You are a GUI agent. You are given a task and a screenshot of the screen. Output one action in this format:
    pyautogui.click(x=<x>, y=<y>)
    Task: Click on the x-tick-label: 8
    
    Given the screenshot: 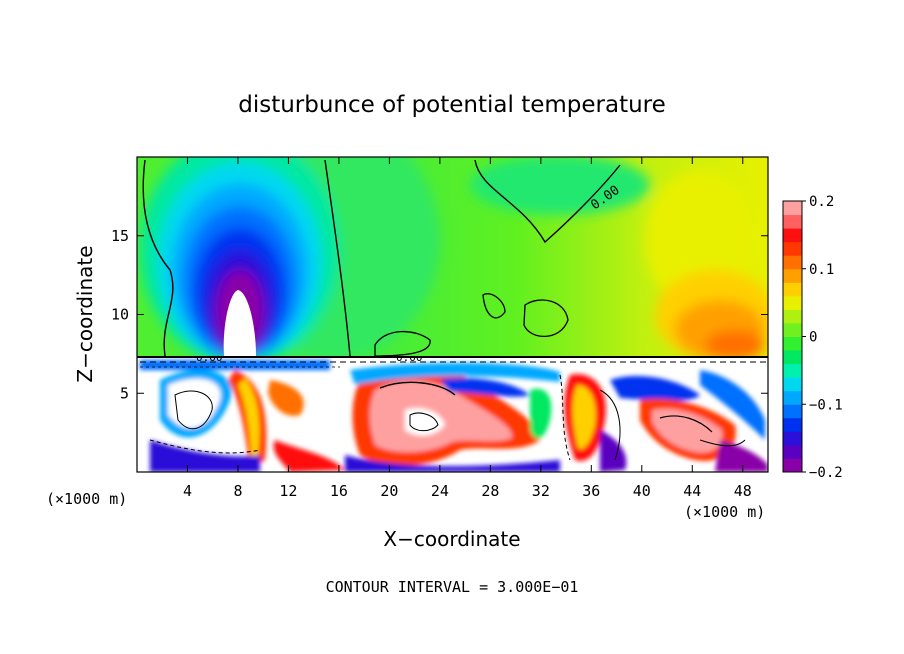 What is the action you would take?
    pyautogui.click(x=237, y=491)
    